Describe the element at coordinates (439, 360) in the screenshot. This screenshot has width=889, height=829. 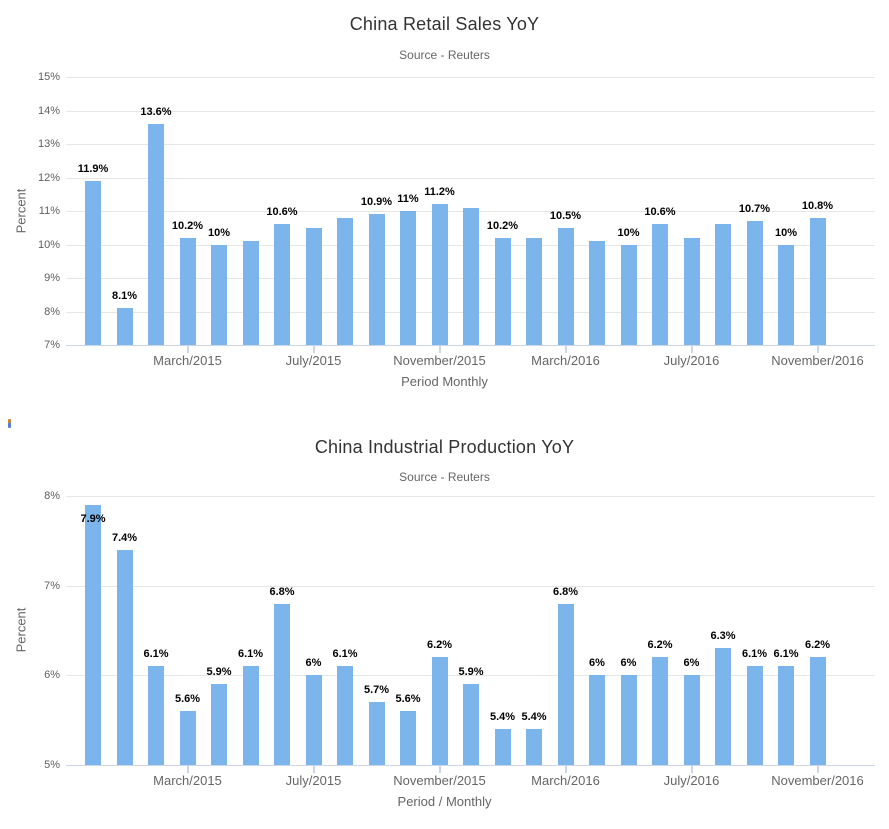
I see `x-axis-tick-label: November/2015` at that location.